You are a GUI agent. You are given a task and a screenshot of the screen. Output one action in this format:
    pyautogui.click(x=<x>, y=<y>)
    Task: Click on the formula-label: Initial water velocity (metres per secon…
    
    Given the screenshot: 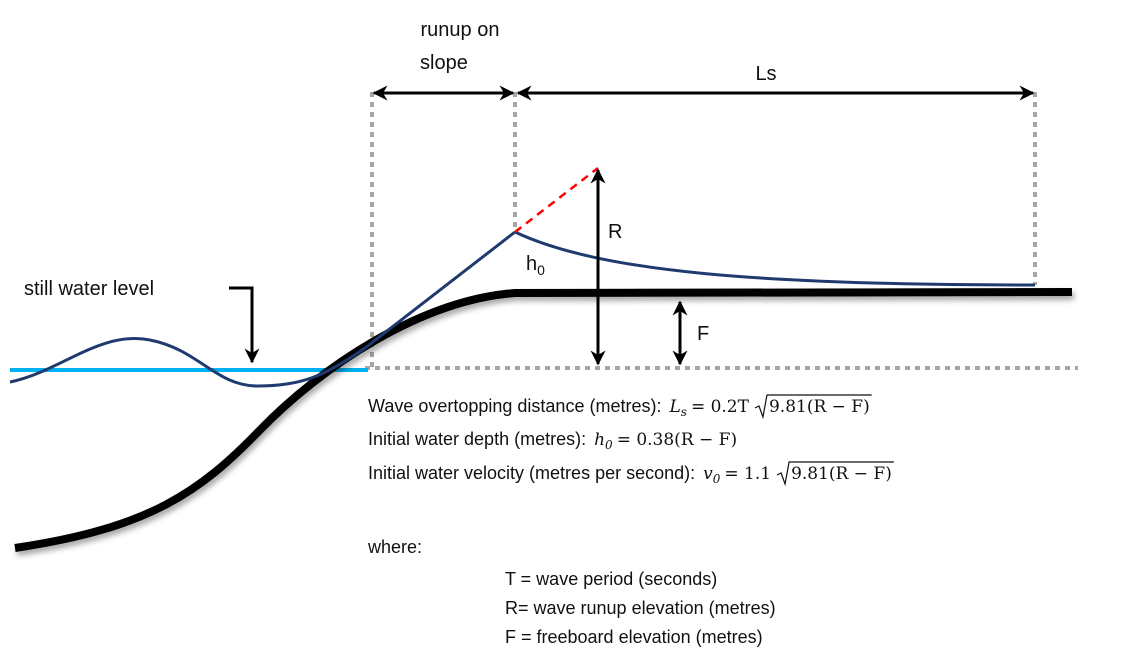 What is the action you would take?
    pyautogui.click(x=531, y=473)
    